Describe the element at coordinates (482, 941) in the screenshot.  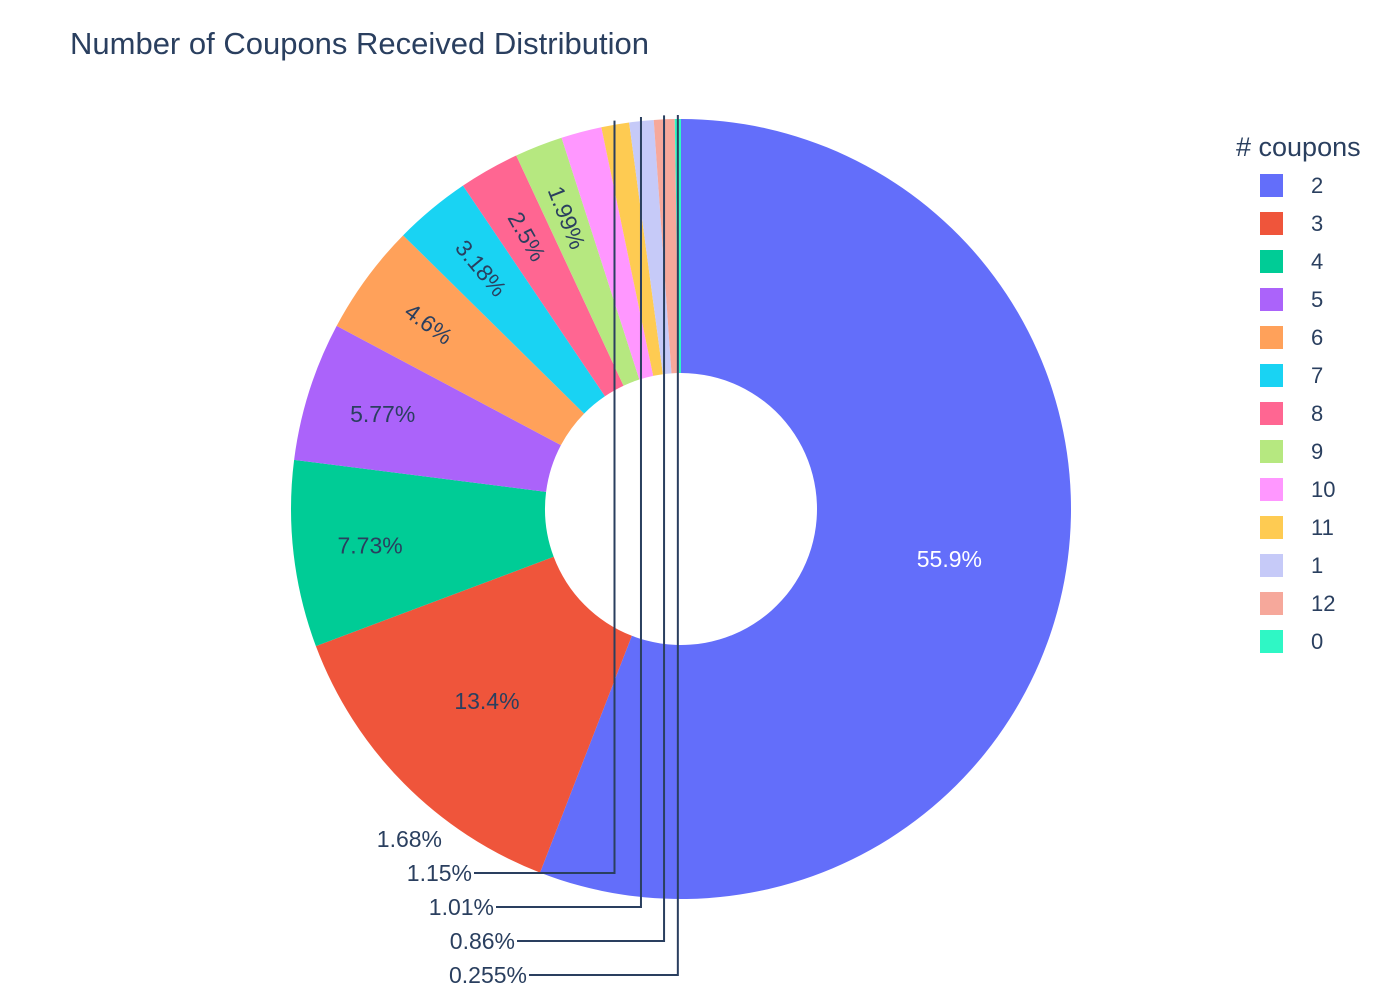
I see `slice-label-12: 0.86%` at that location.